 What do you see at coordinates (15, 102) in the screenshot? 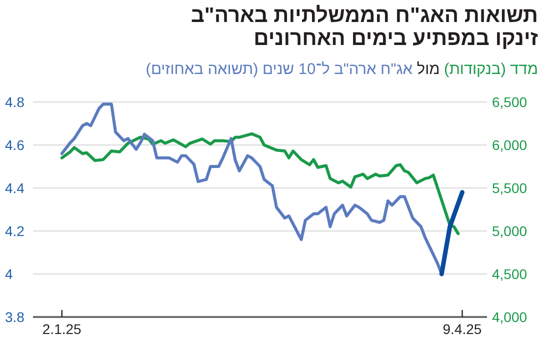
I see `y-tick-label: 4.8` at bounding box center [15, 102].